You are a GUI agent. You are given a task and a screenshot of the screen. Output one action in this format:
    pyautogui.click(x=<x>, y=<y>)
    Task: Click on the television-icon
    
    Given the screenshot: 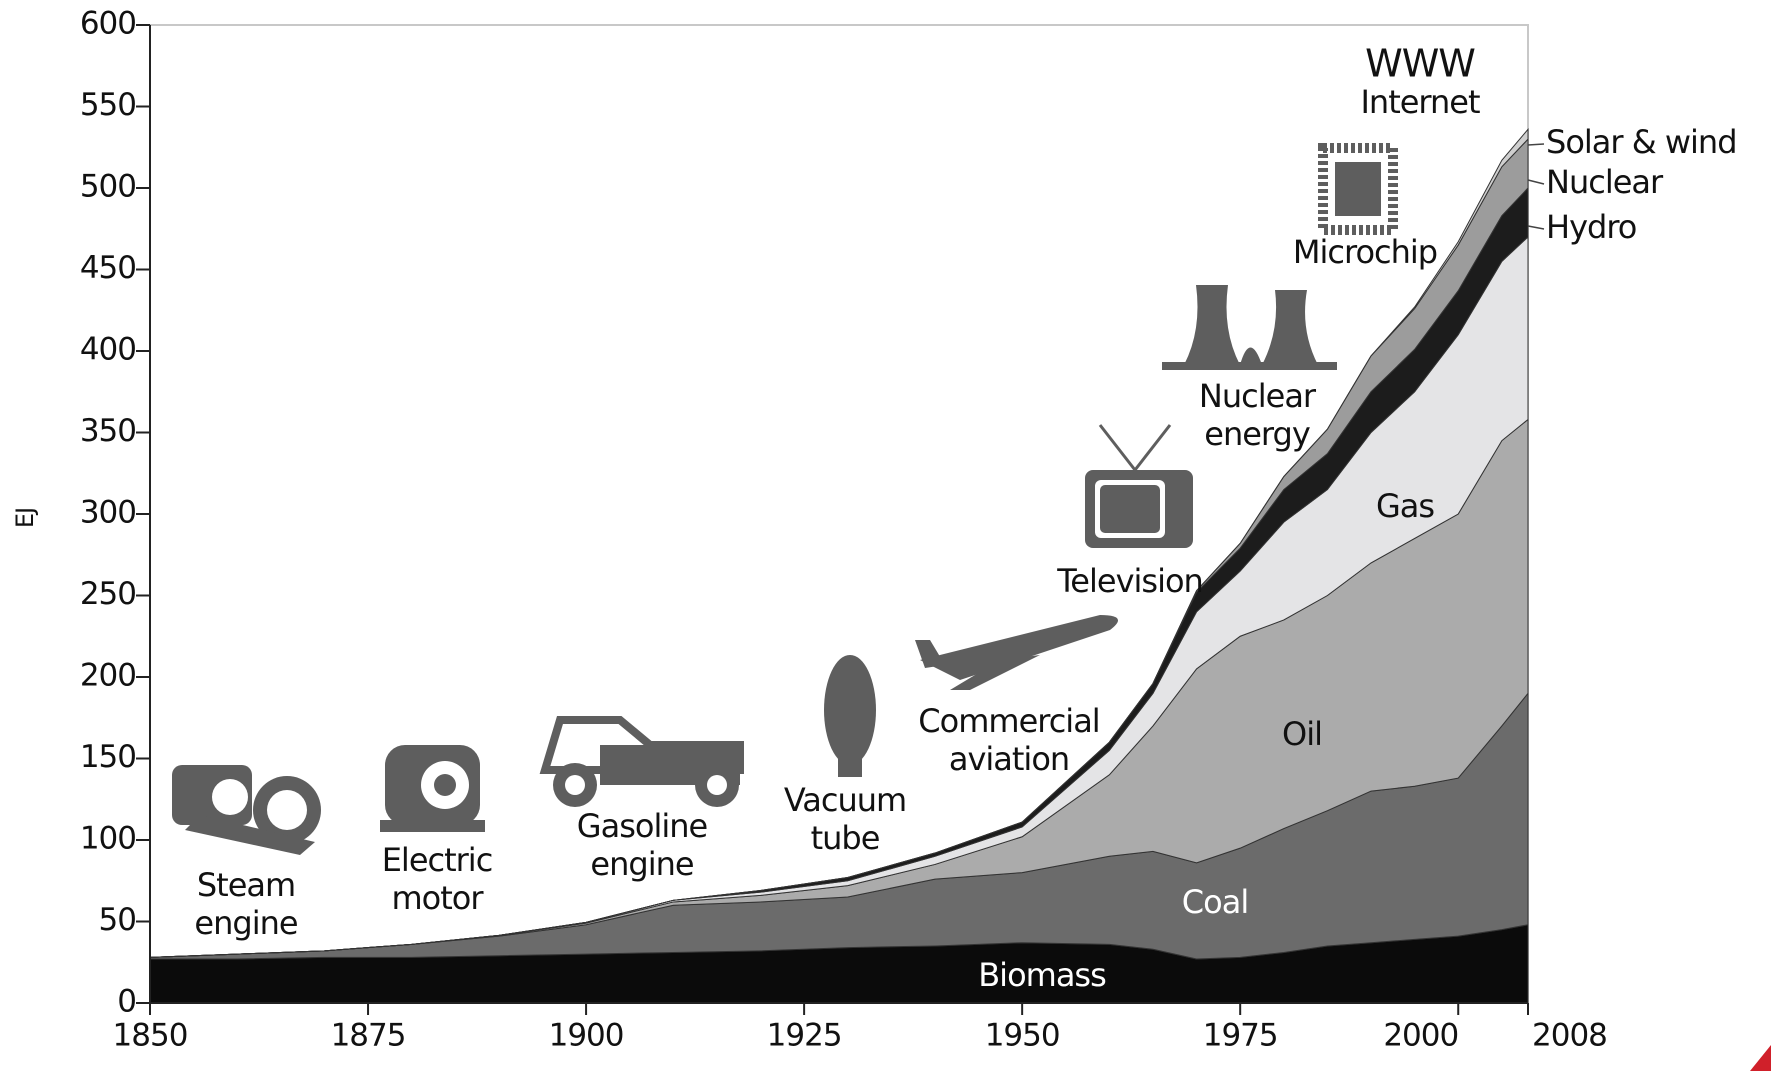 What is the action you would take?
    pyautogui.click(x=1139, y=486)
    